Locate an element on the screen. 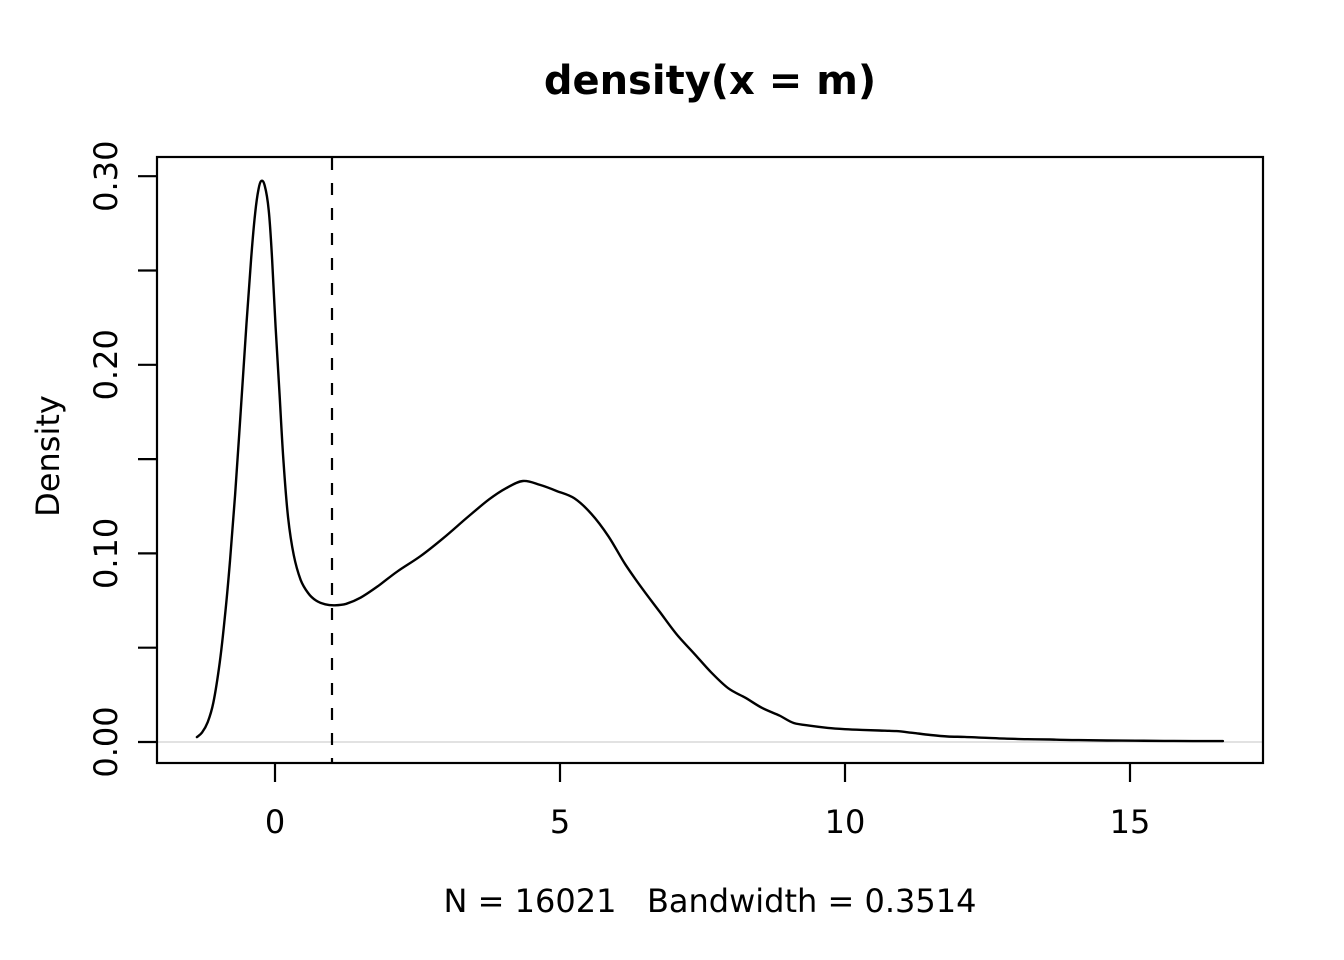 The image size is (1344, 960). x-tick-label: 15 is located at coordinates (1130, 822).